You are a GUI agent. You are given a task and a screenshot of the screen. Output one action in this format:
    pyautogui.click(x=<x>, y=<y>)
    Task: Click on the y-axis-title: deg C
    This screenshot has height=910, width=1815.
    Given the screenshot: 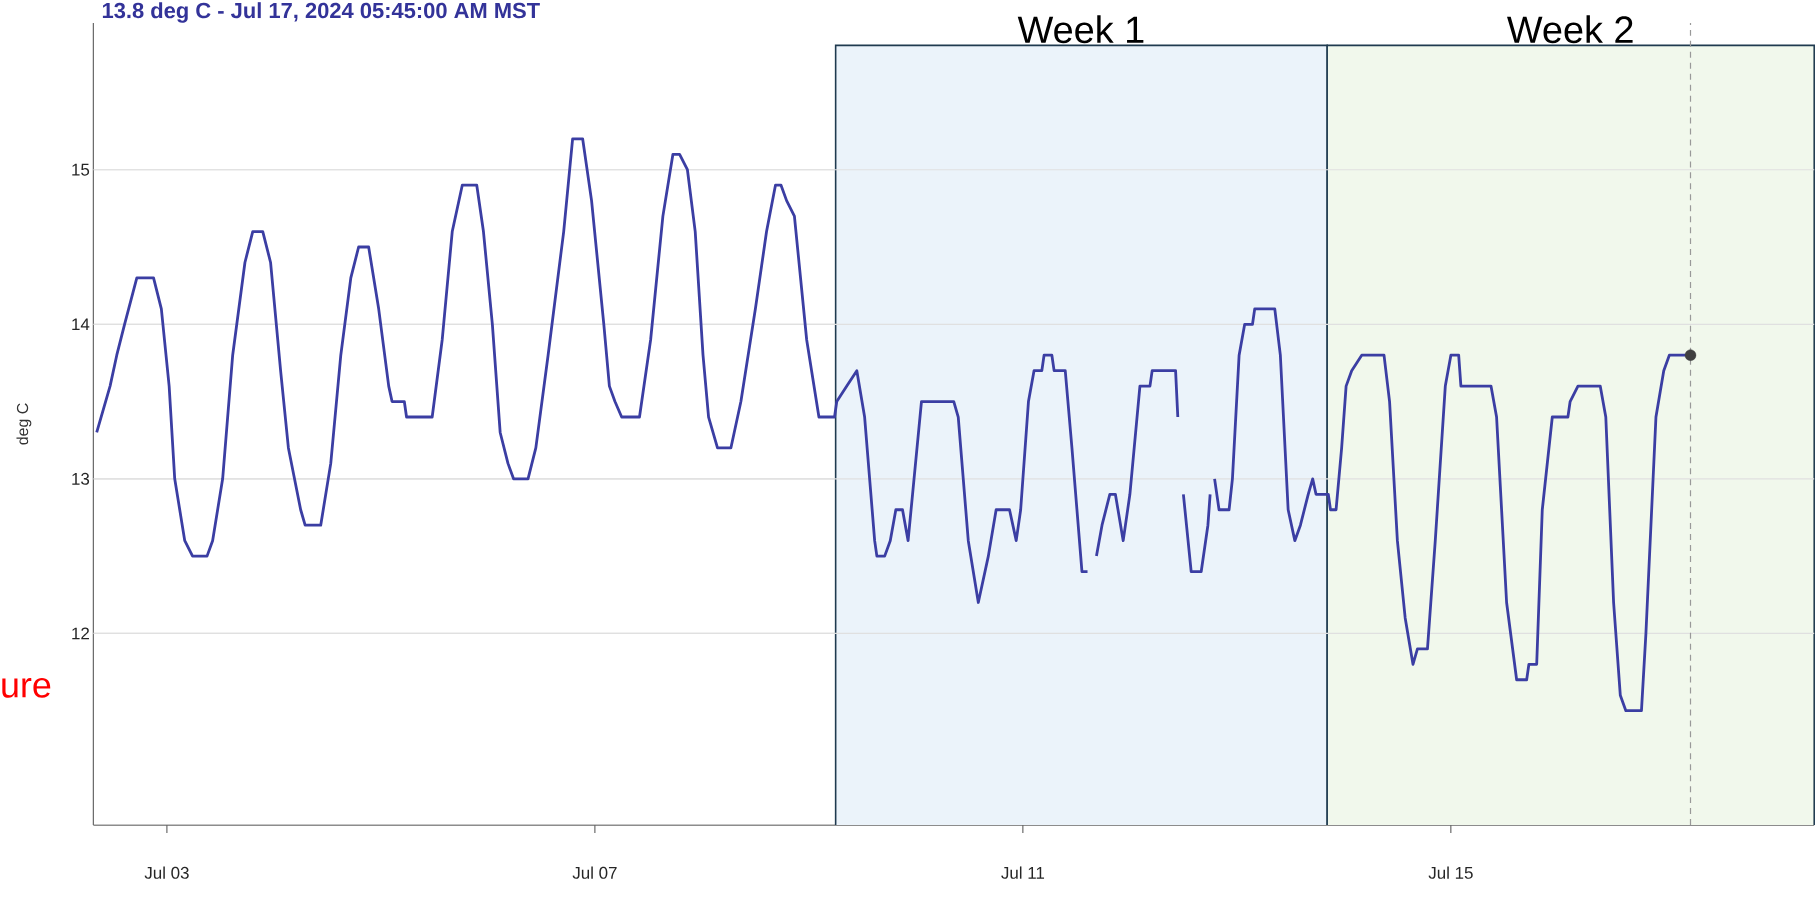 What is the action you would take?
    pyautogui.click(x=24, y=424)
    